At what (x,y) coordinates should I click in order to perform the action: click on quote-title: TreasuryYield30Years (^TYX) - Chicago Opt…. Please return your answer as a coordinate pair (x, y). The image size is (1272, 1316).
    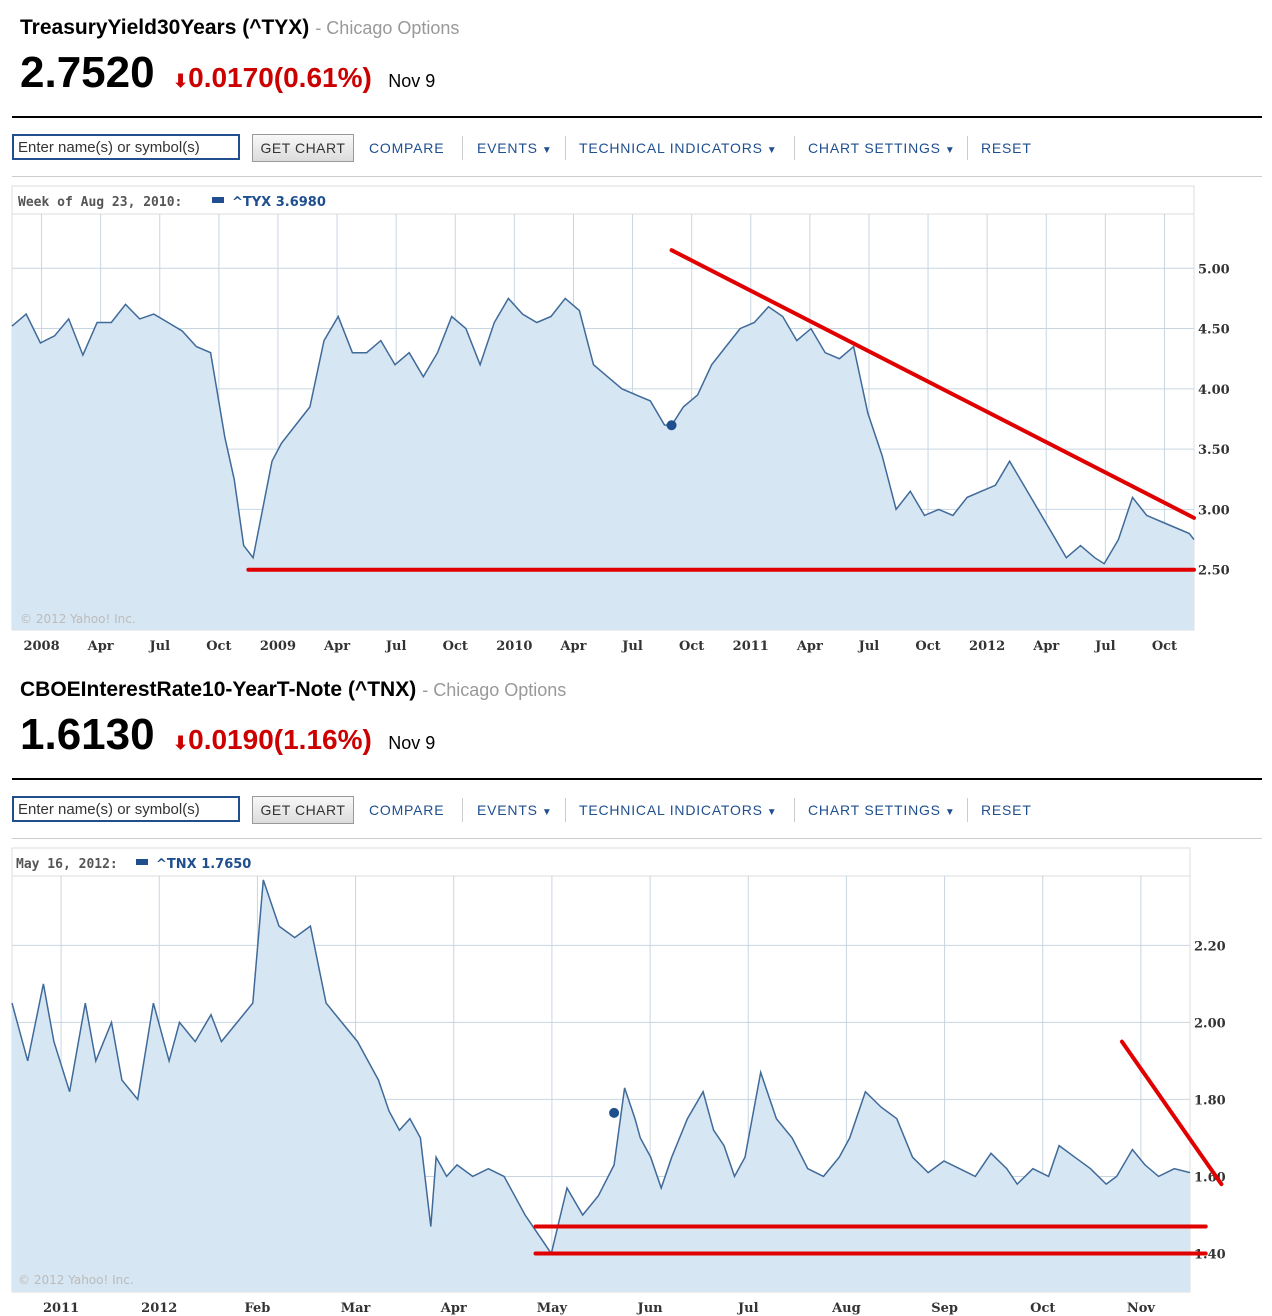
    Looking at the image, I should click on (239, 28).